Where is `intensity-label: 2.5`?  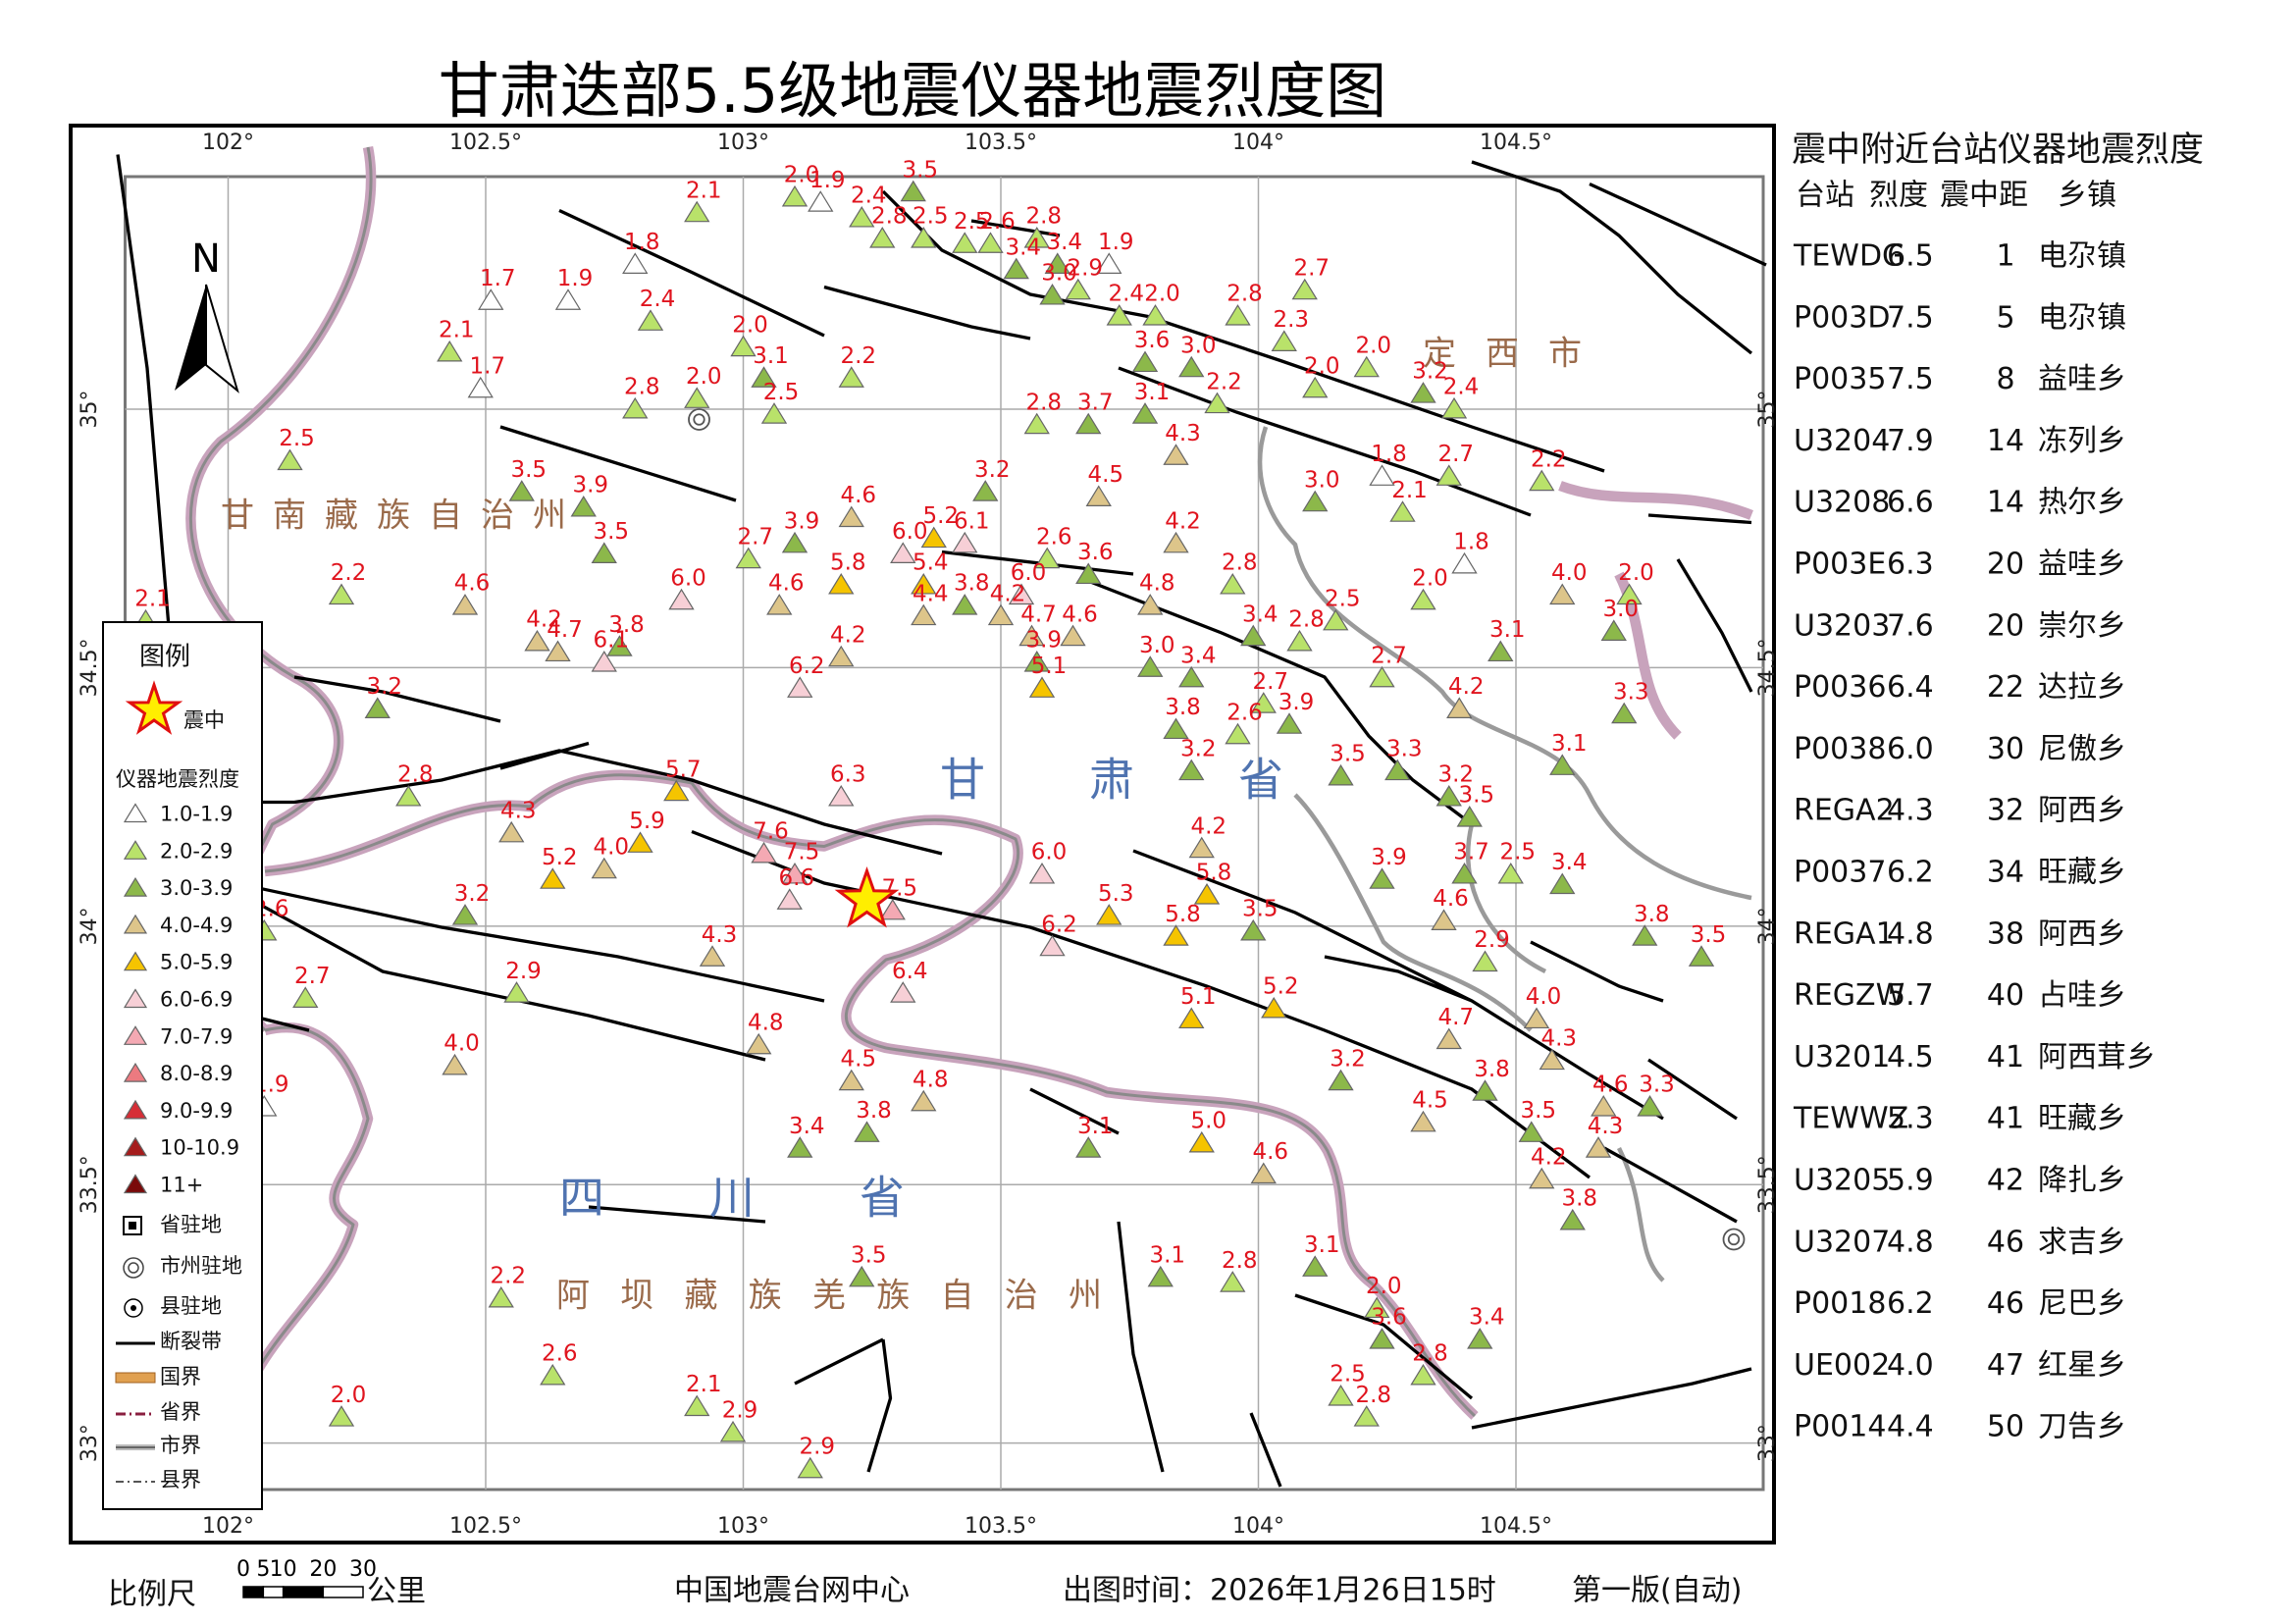 intensity-label: 2.5 is located at coordinates (781, 392).